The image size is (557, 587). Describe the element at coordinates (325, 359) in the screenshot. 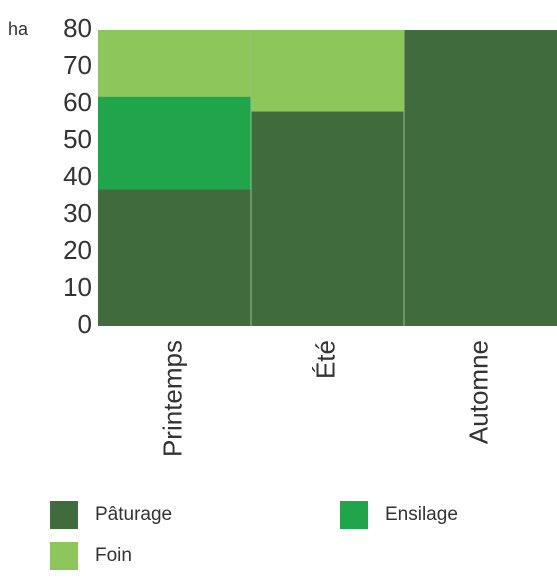

I see `x-tick-label: Été` at that location.